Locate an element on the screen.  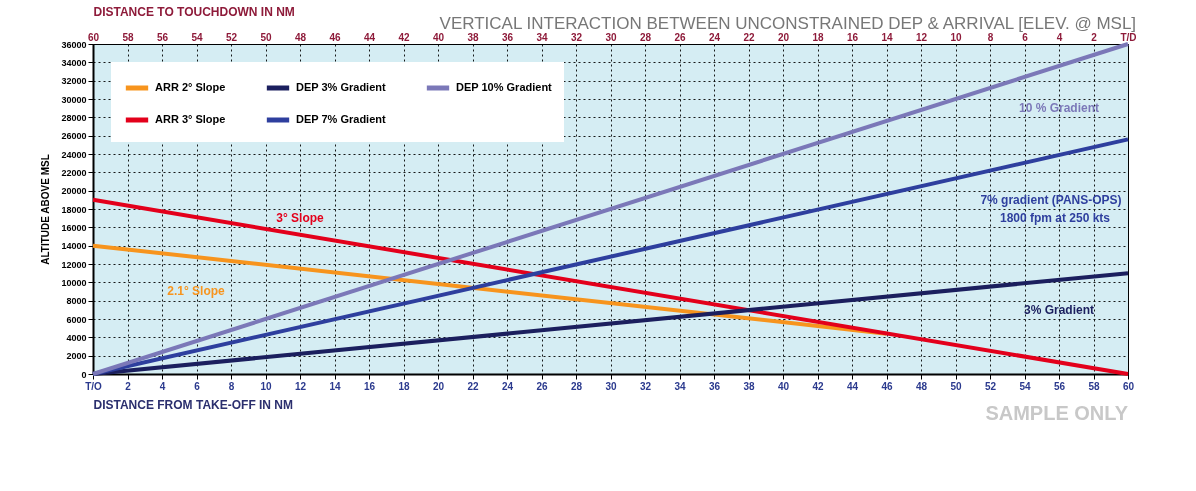
y-tick-label: 14000 is located at coordinates (74, 246).